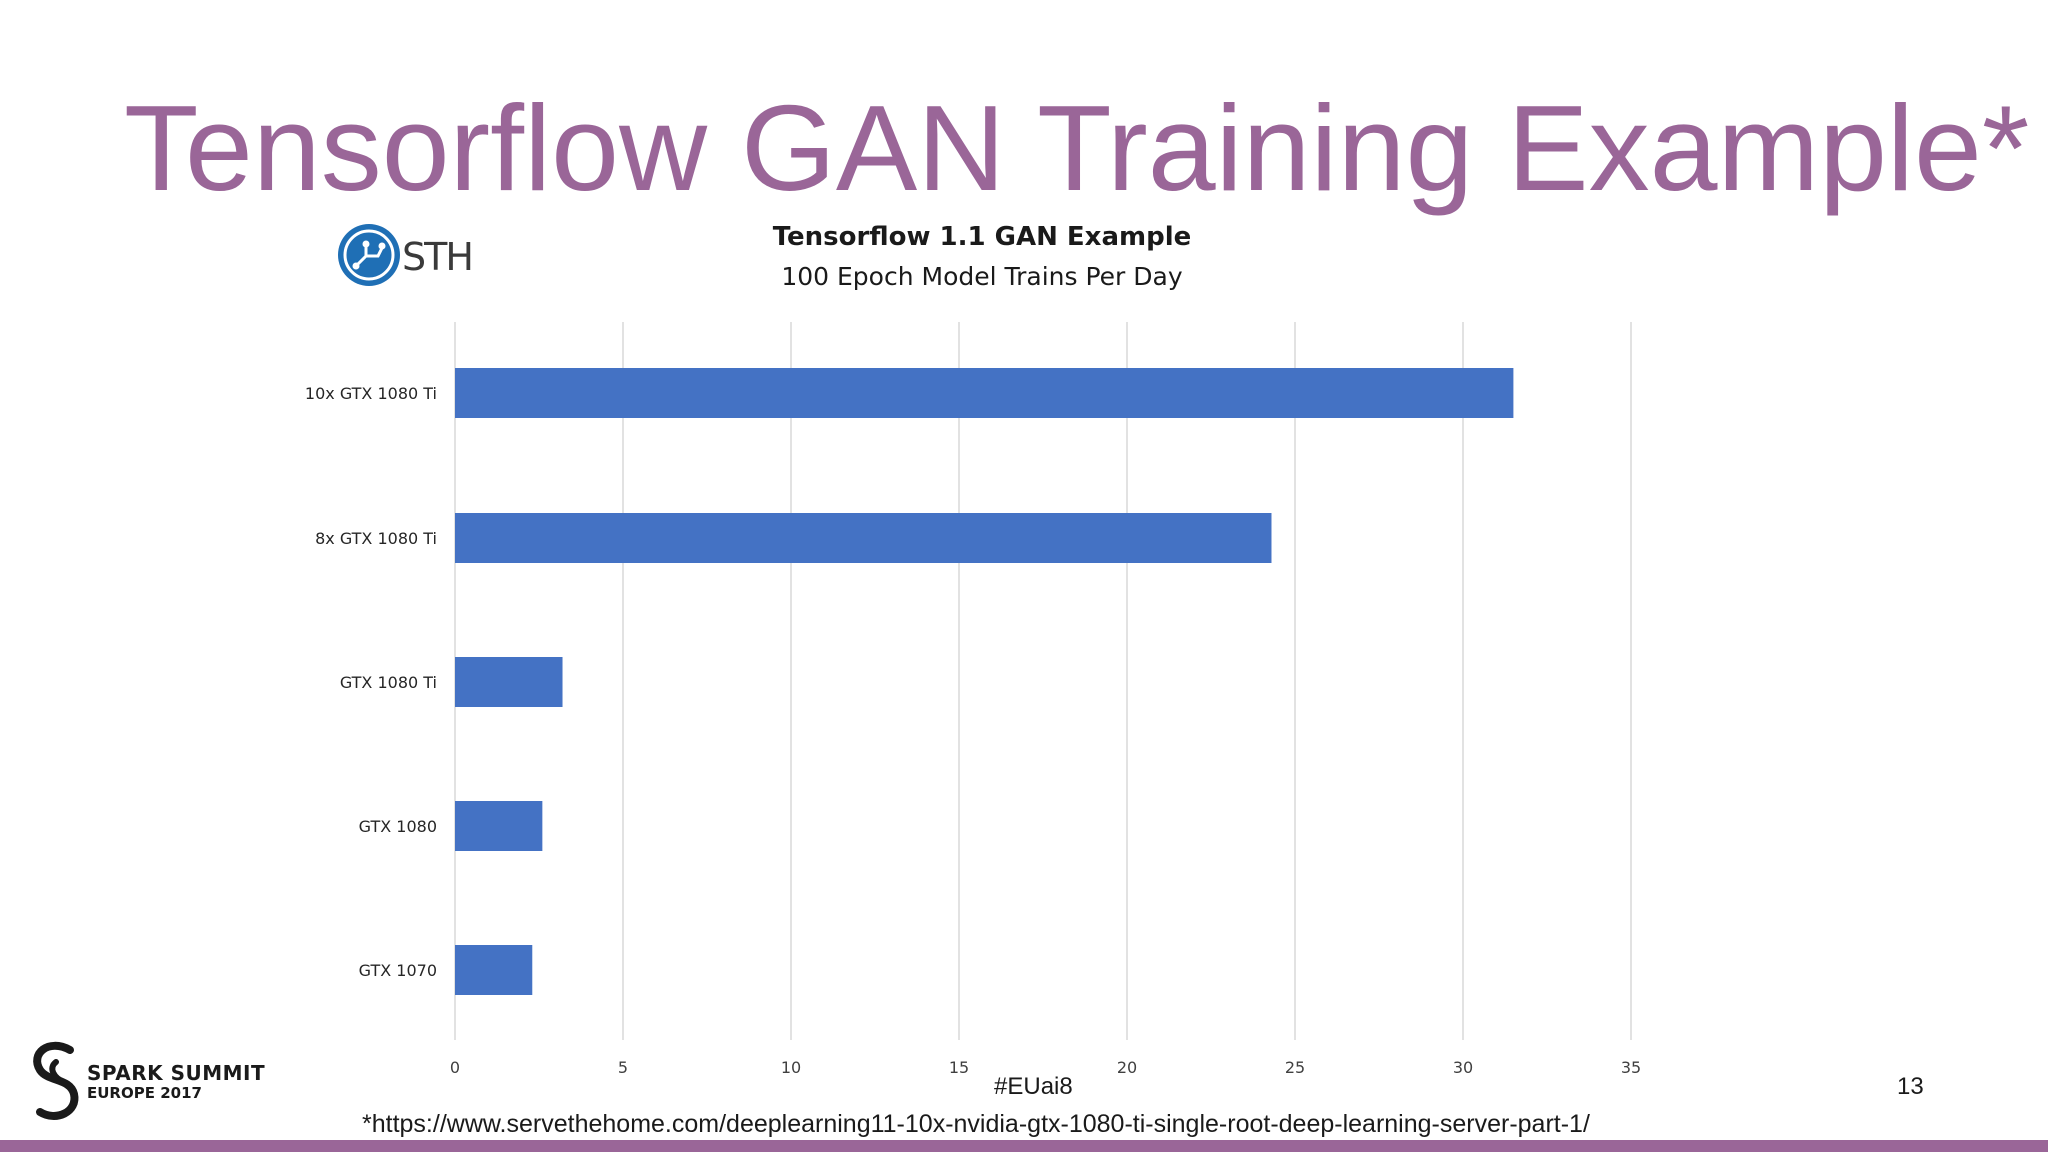  What do you see at coordinates (1024, 1146) in the screenshot?
I see `bottom-accent-bar` at bounding box center [1024, 1146].